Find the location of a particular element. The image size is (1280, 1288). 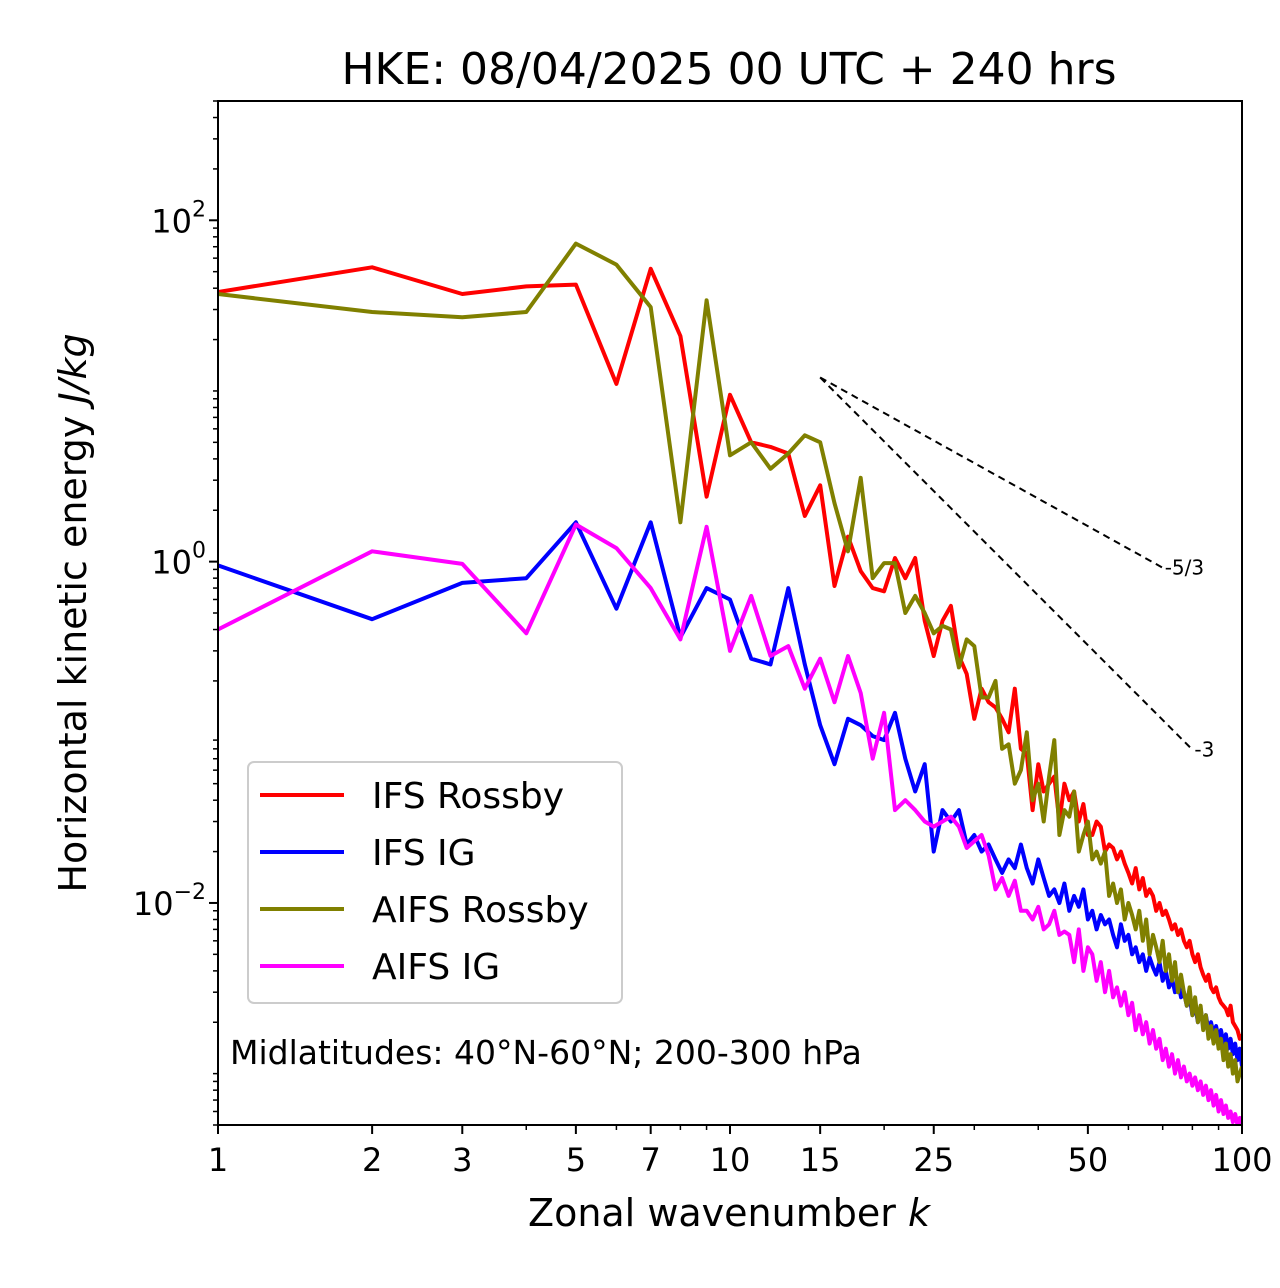

legend-label: AIFS IG is located at coordinates (436, 967).